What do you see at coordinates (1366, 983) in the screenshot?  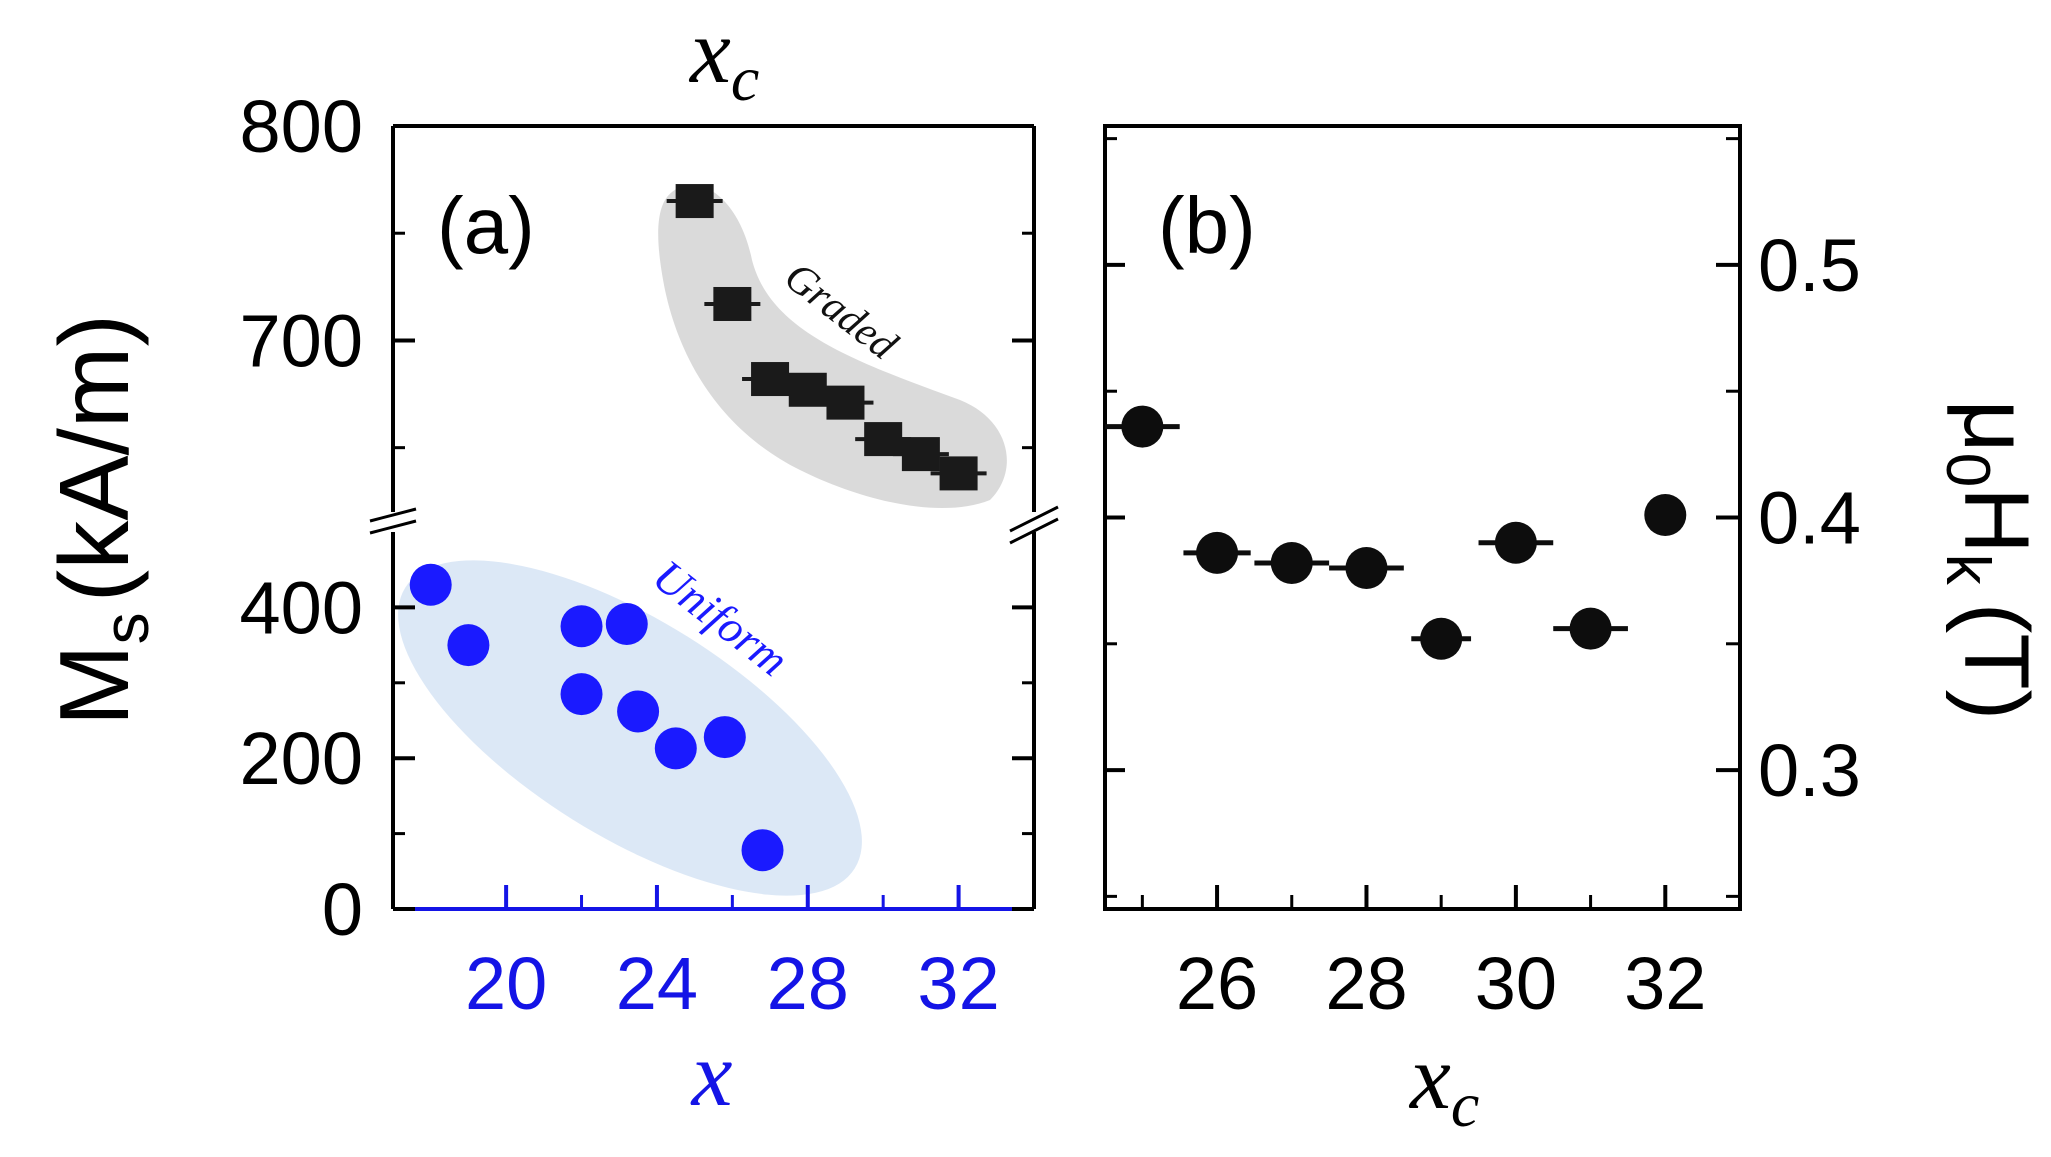 I see `panel-b-xtick-label: 28` at bounding box center [1366, 983].